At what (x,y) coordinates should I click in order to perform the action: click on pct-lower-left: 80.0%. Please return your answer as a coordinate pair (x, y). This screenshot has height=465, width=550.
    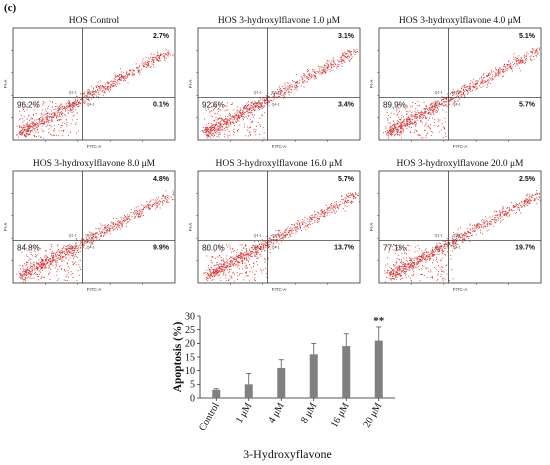
    Looking at the image, I should click on (213, 247).